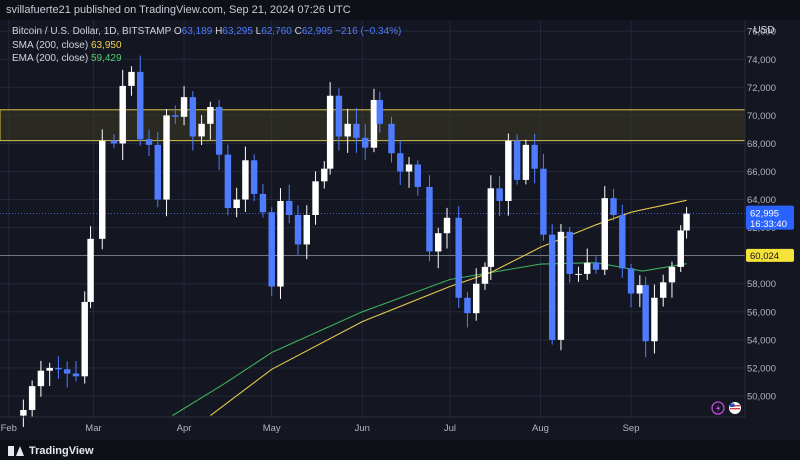  What do you see at coordinates (761, 116) in the screenshot?
I see `y-tick-label: 70,000` at bounding box center [761, 116].